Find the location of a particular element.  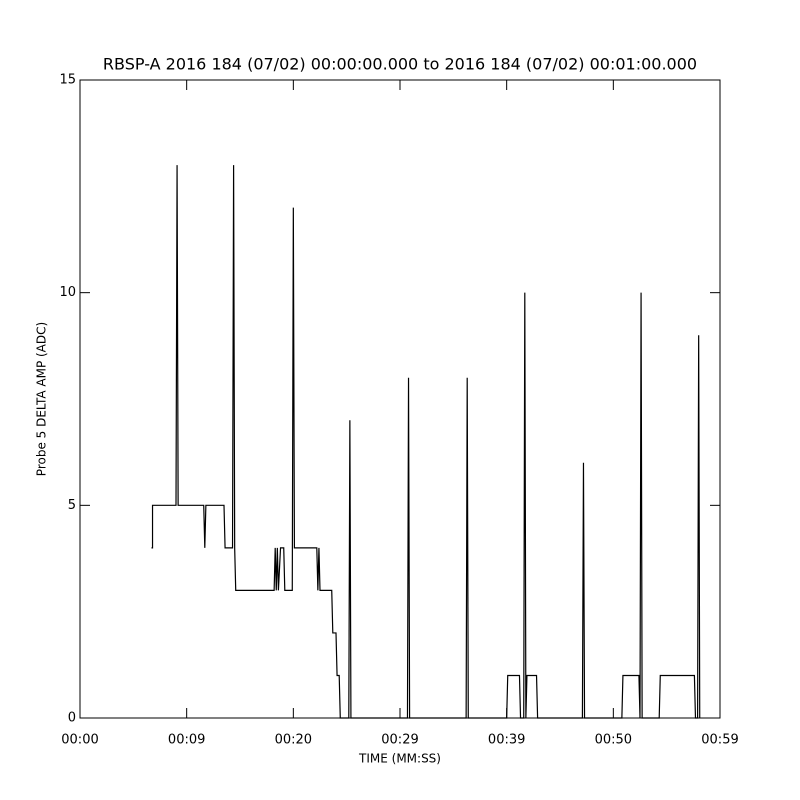

y-tick-label: 0 is located at coordinates (72, 718).